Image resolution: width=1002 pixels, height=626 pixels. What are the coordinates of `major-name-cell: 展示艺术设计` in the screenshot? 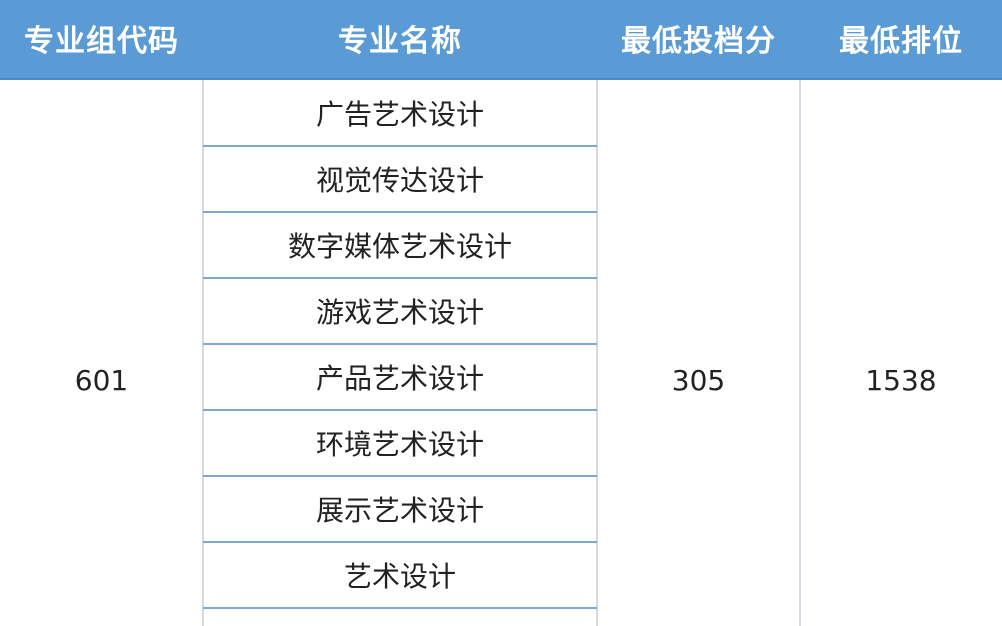 It's located at (400, 510).